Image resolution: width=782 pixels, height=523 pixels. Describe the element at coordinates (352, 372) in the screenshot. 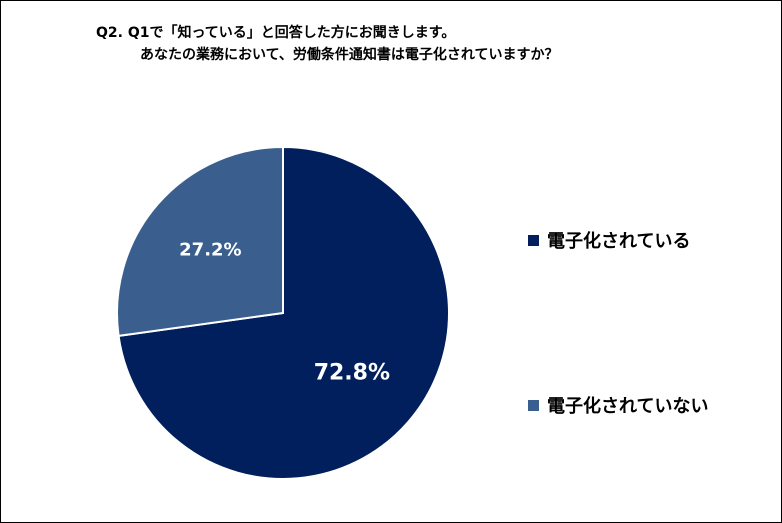

I see `pie-label-digitized: 72.8%` at that location.